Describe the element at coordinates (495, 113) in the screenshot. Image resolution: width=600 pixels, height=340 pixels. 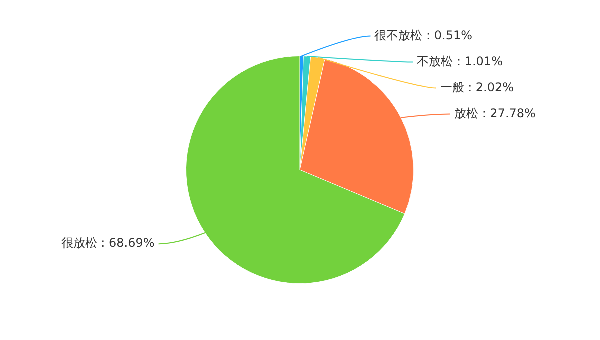
I see `slice-label: 放松 : 27.78%` at that location.